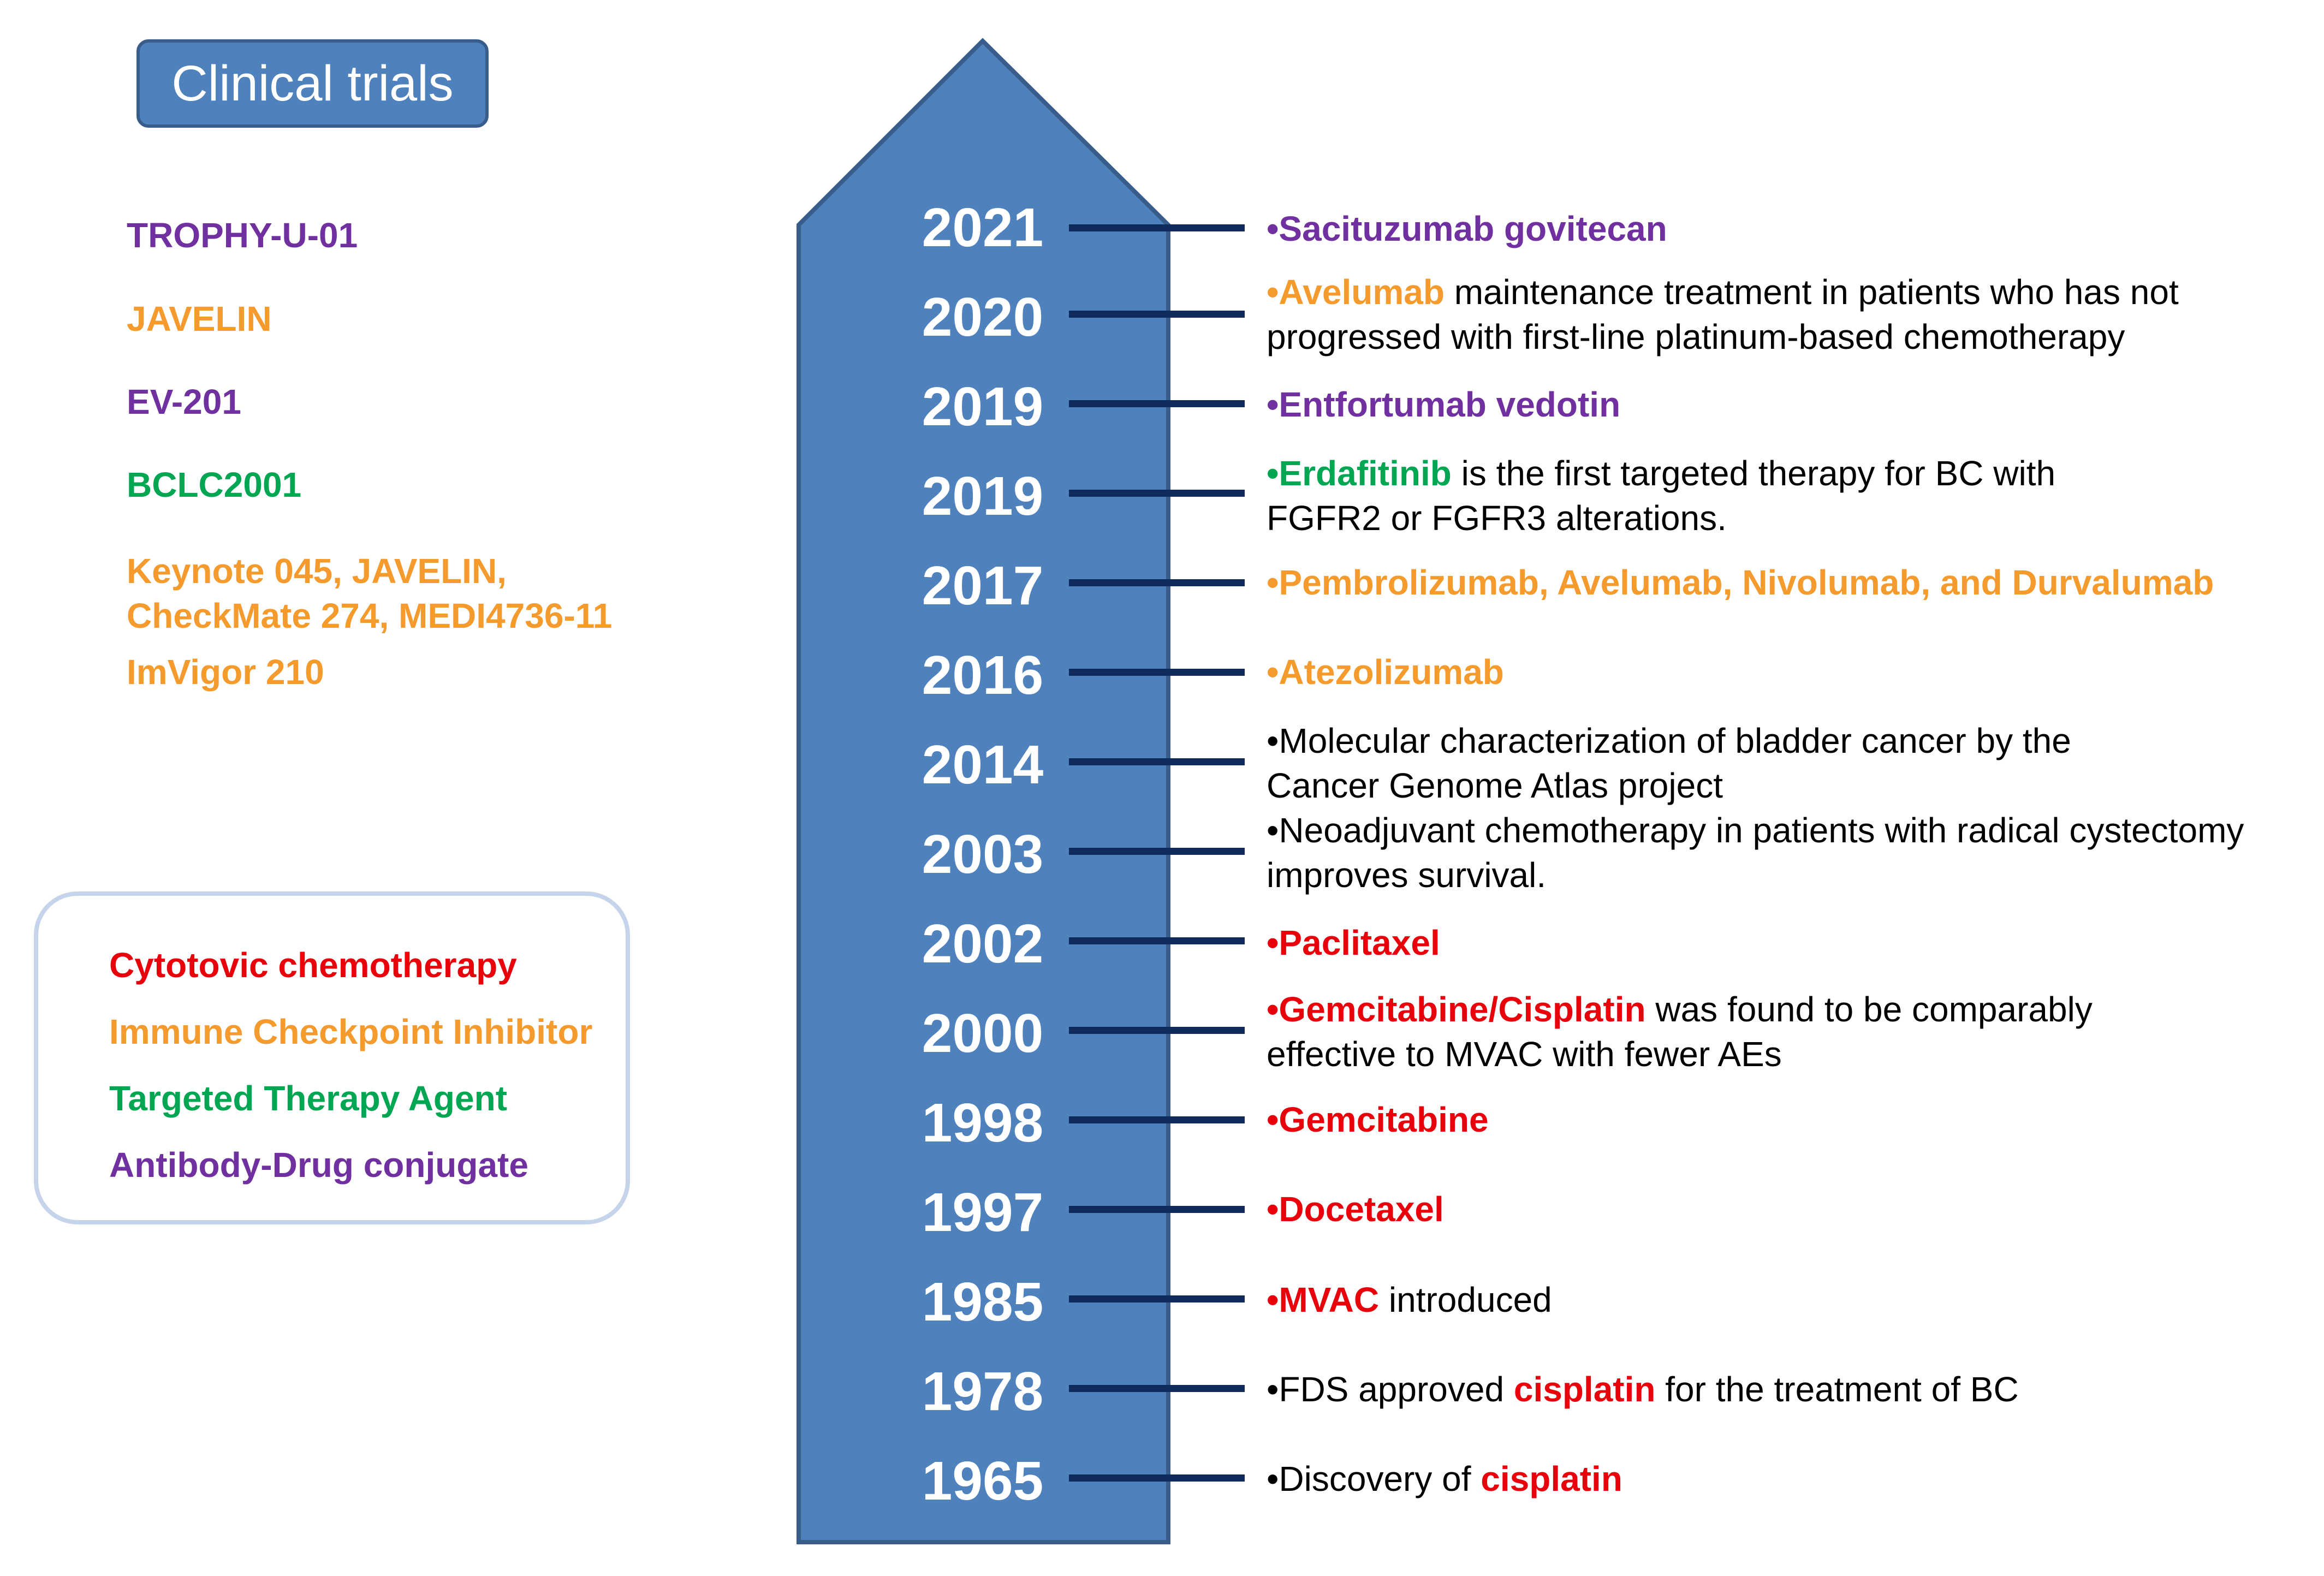  What do you see at coordinates (983, 1302) in the screenshot?
I see `year-1985: 1985` at bounding box center [983, 1302].